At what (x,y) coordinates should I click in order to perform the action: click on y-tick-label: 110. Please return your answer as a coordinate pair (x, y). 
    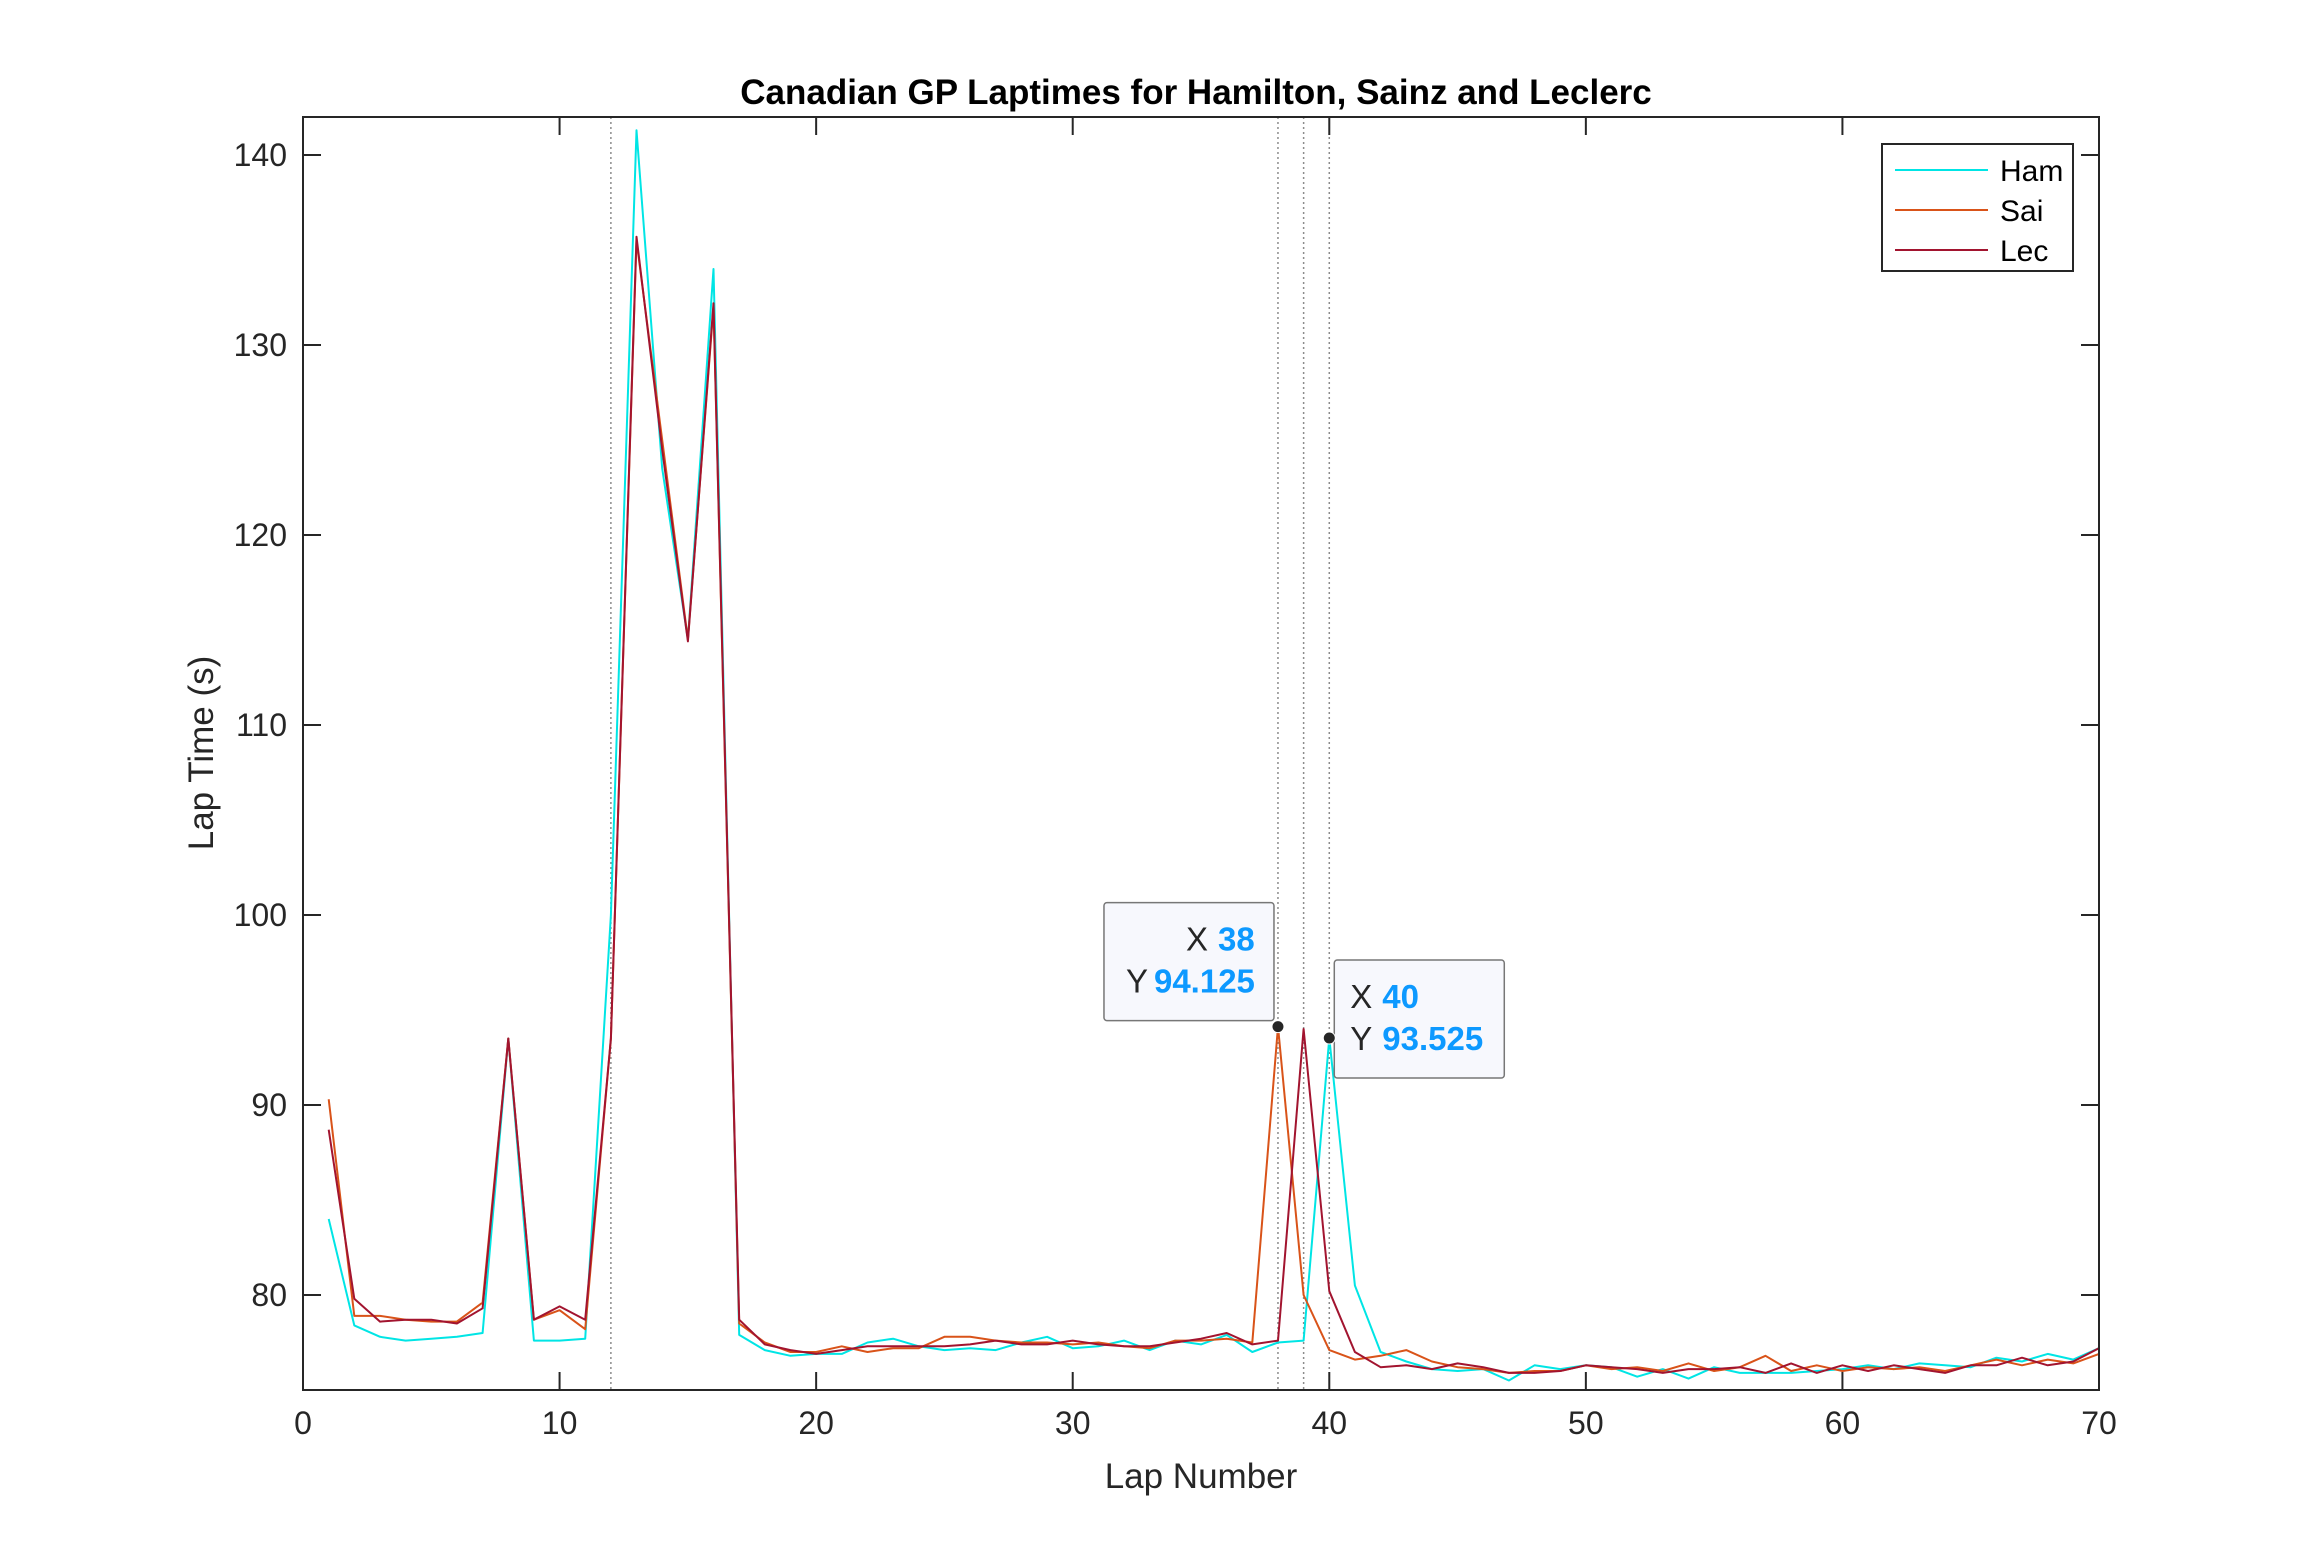
    Looking at the image, I should click on (261, 725).